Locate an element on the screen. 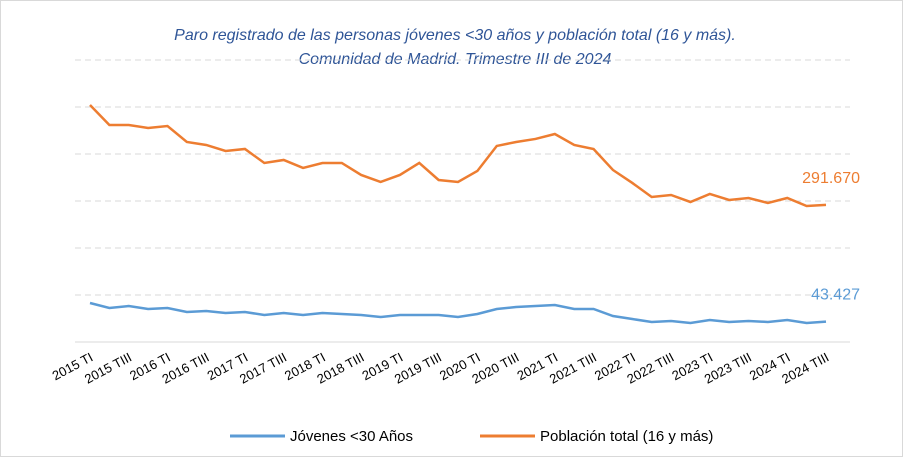 This screenshot has width=903, height=457. data-label: 43.427 is located at coordinates (835, 295).